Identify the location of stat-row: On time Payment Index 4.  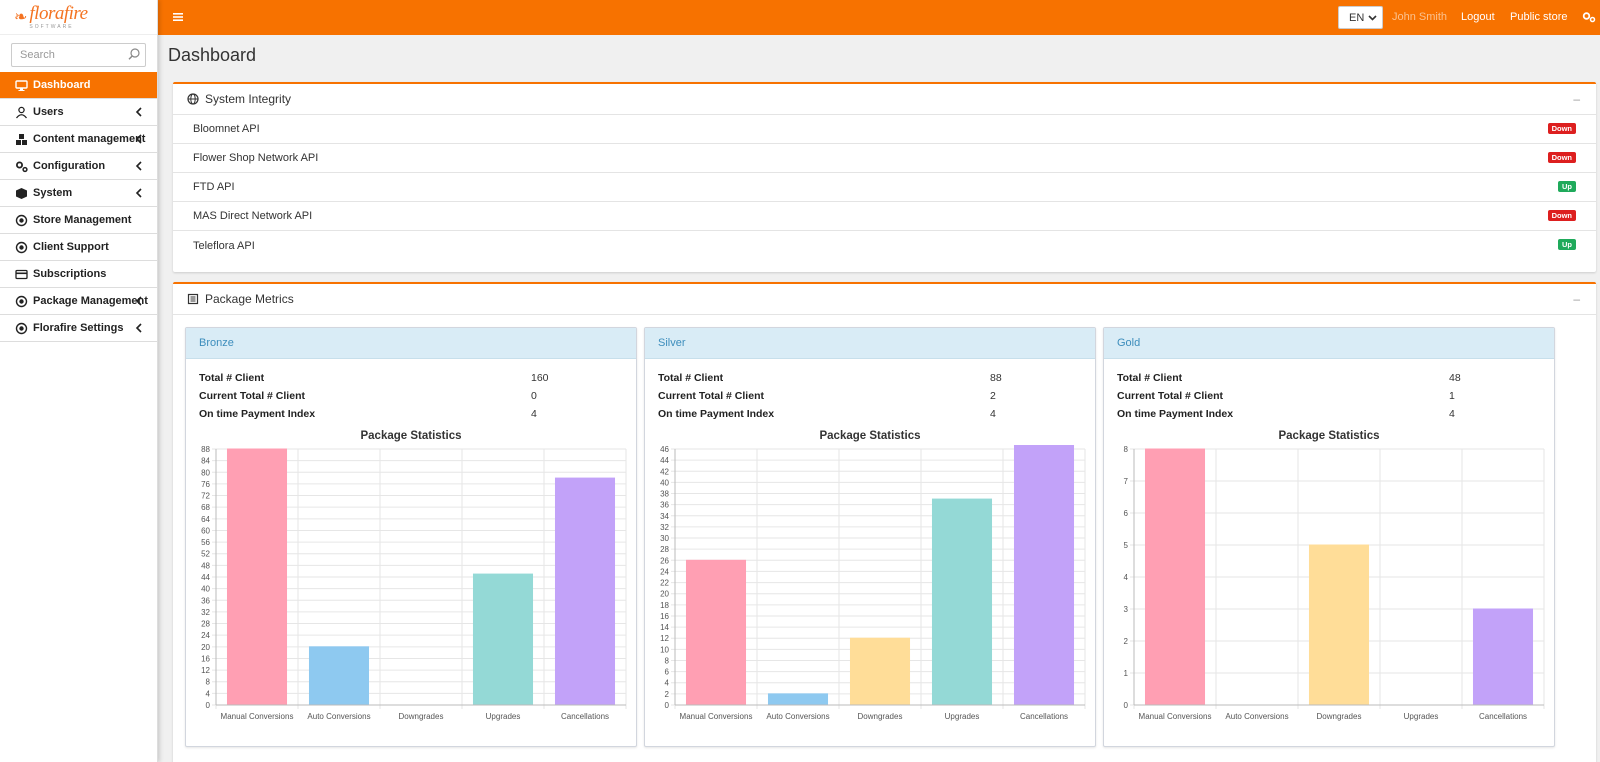
(1329, 417).